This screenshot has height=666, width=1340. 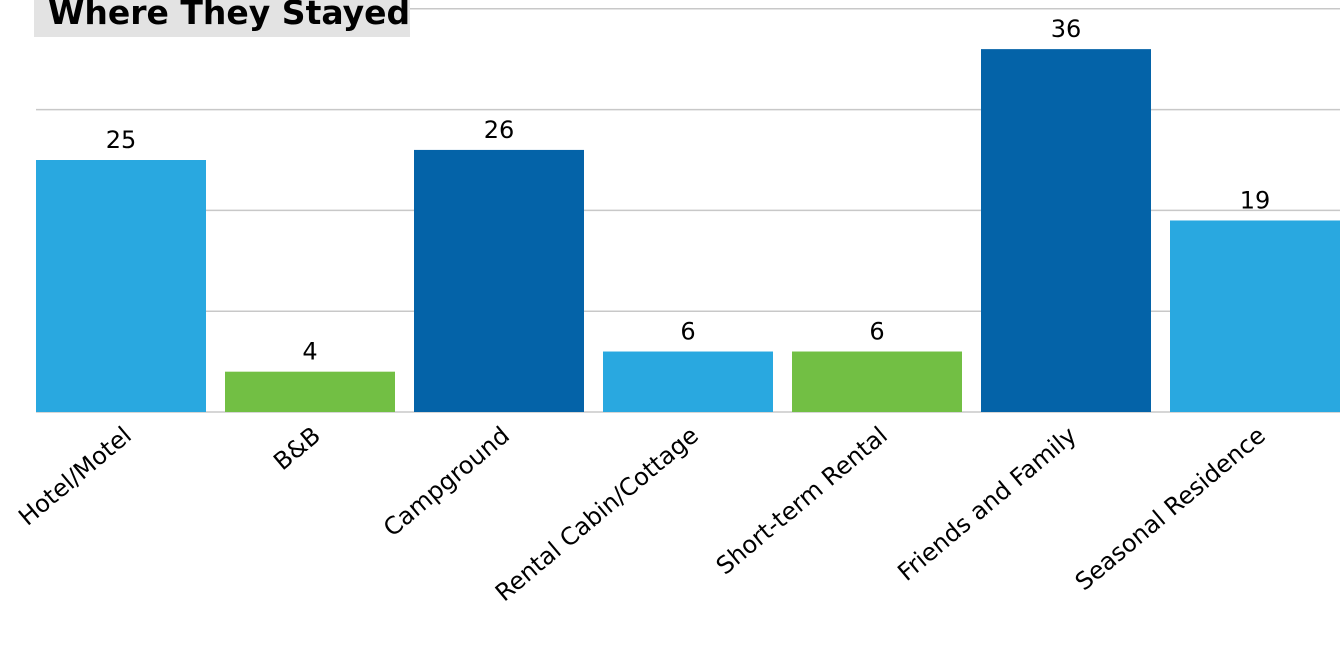 I want to click on chart-title-box, so click(x=222, y=18).